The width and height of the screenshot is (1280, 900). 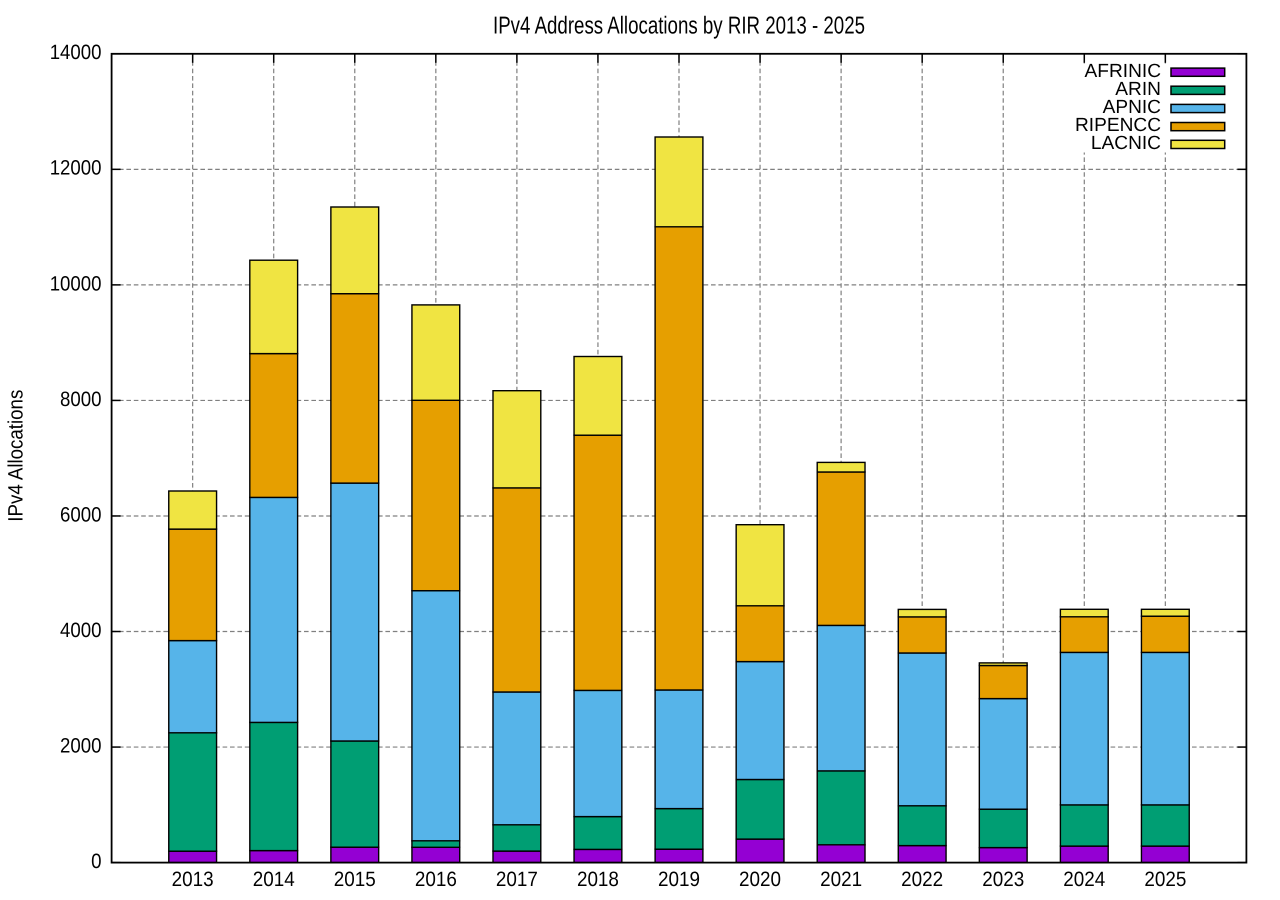 What do you see at coordinates (922, 879) in the screenshot?
I see `svg-text: 2022` at bounding box center [922, 879].